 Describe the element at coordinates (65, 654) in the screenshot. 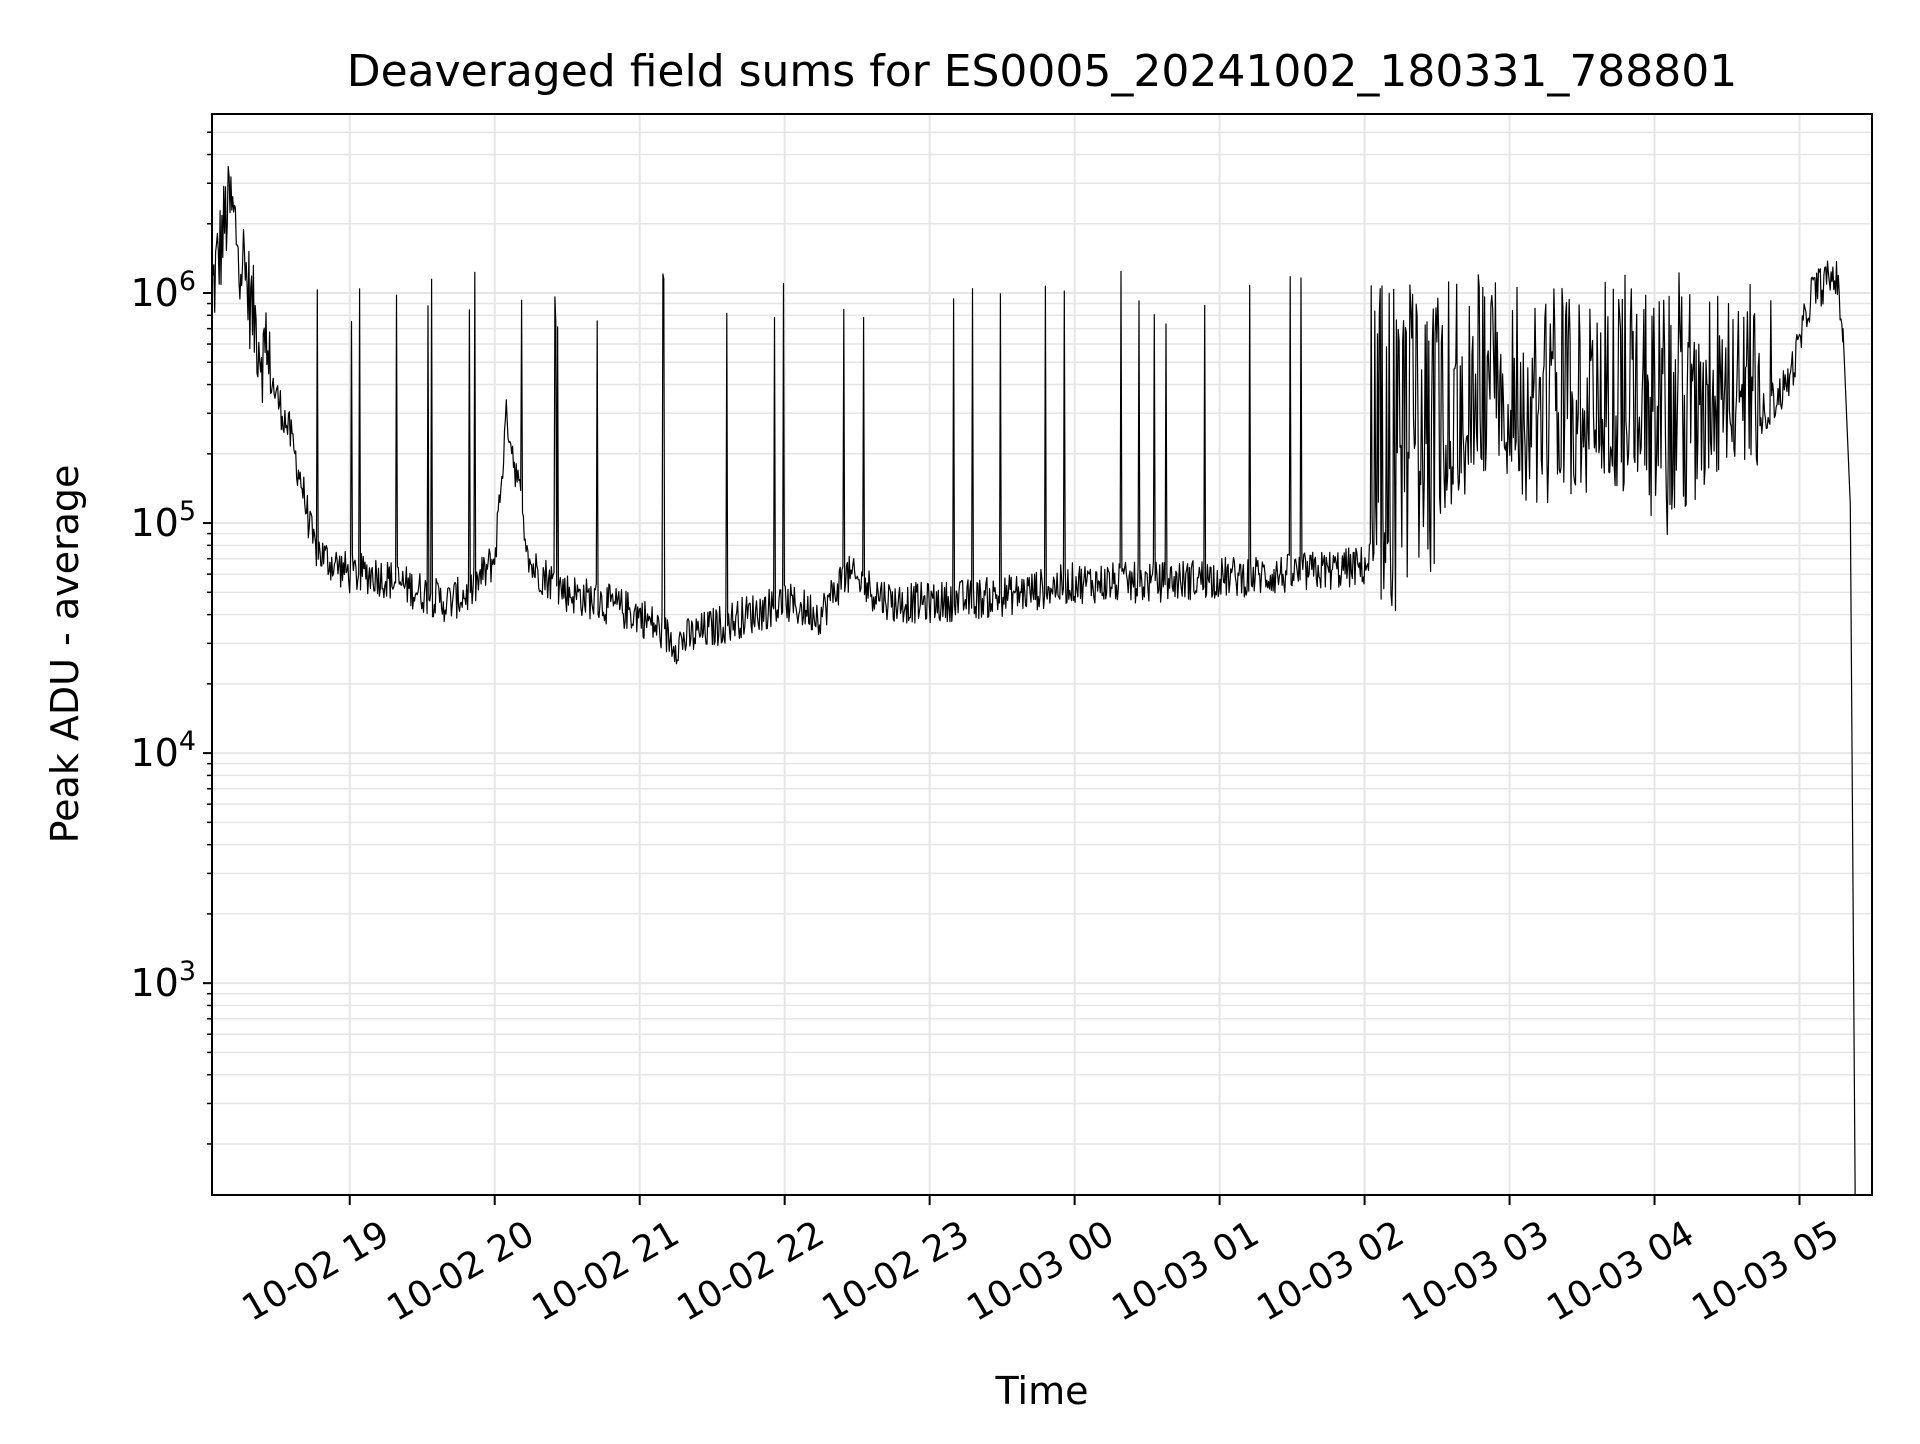

I see `y-axis-label: Peak ADU - average` at that location.